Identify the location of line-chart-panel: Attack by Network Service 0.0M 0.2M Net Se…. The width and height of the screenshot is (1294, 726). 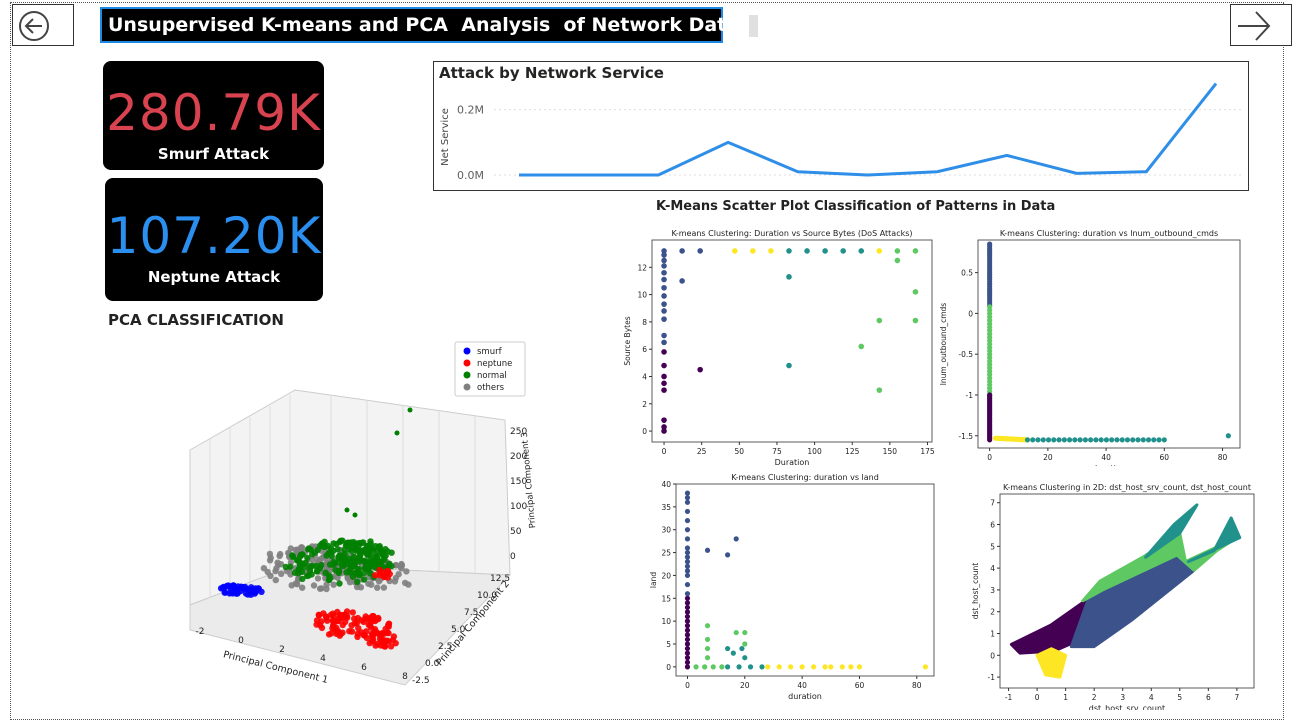
(841, 126).